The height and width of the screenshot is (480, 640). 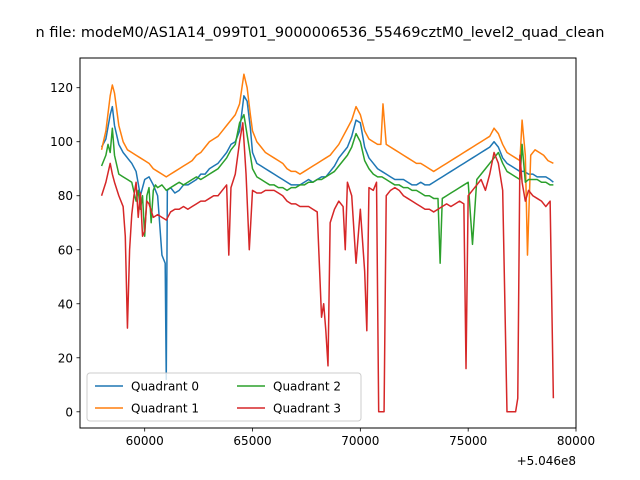 I want to click on legend: Quadrant 0 Quadrant 1 Quadrant 2 Quadrant 3, so click(x=224, y=397).